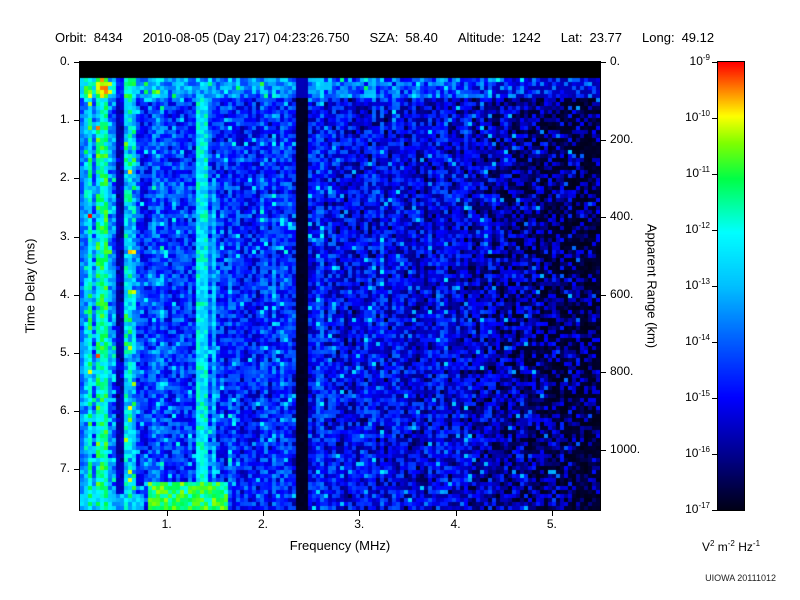 The width and height of the screenshot is (800, 600). I want to click on y-tick-label: 4., so click(64, 293).